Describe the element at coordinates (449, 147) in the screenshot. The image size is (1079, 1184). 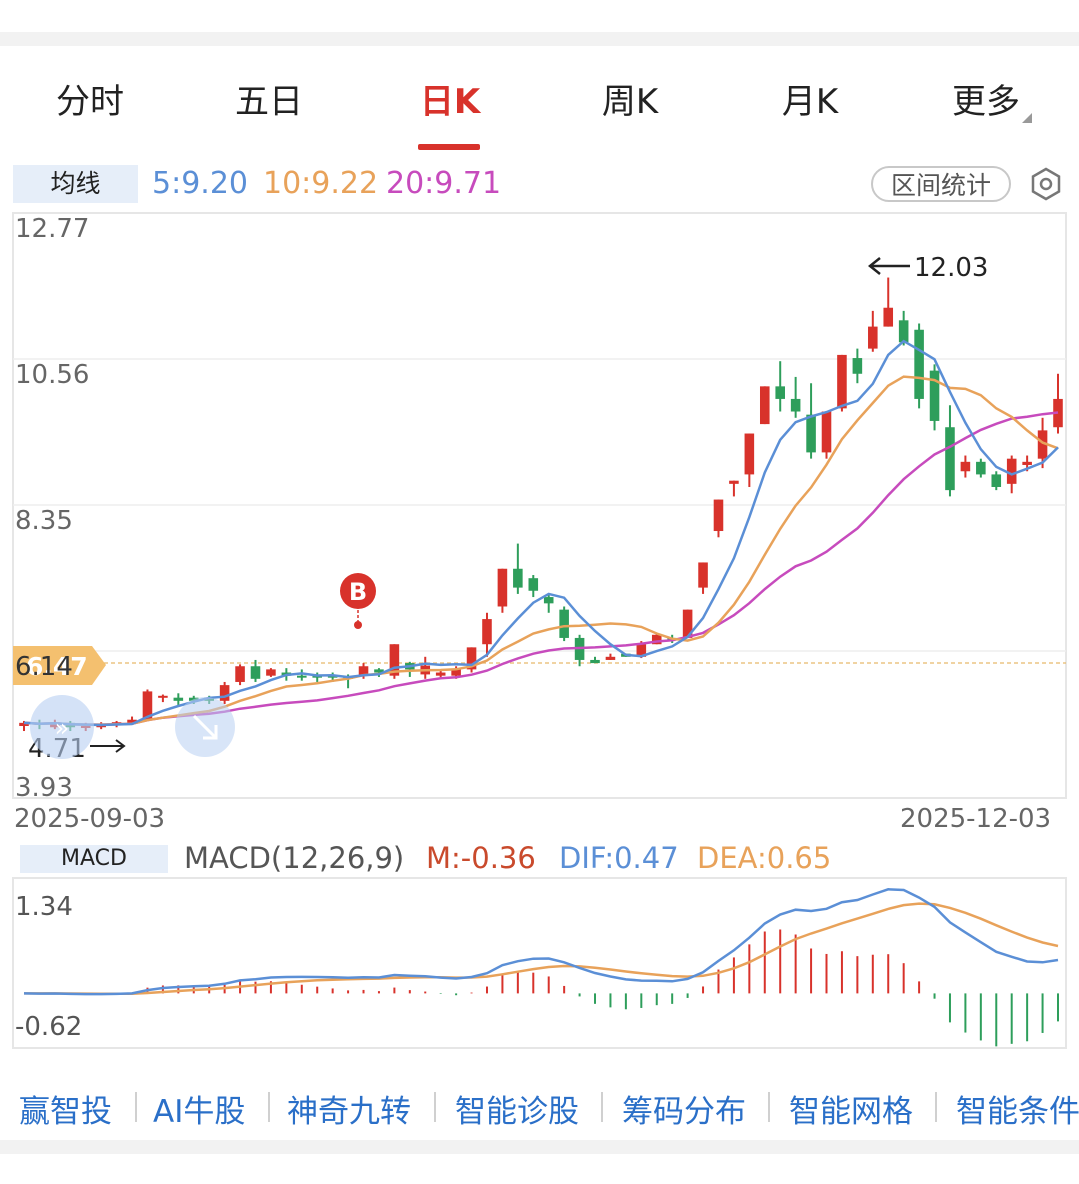
I see `active-tab-indicator` at that location.